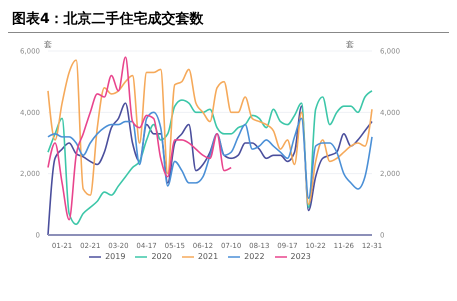  I want to click on legend-label: 2019, so click(115, 257).